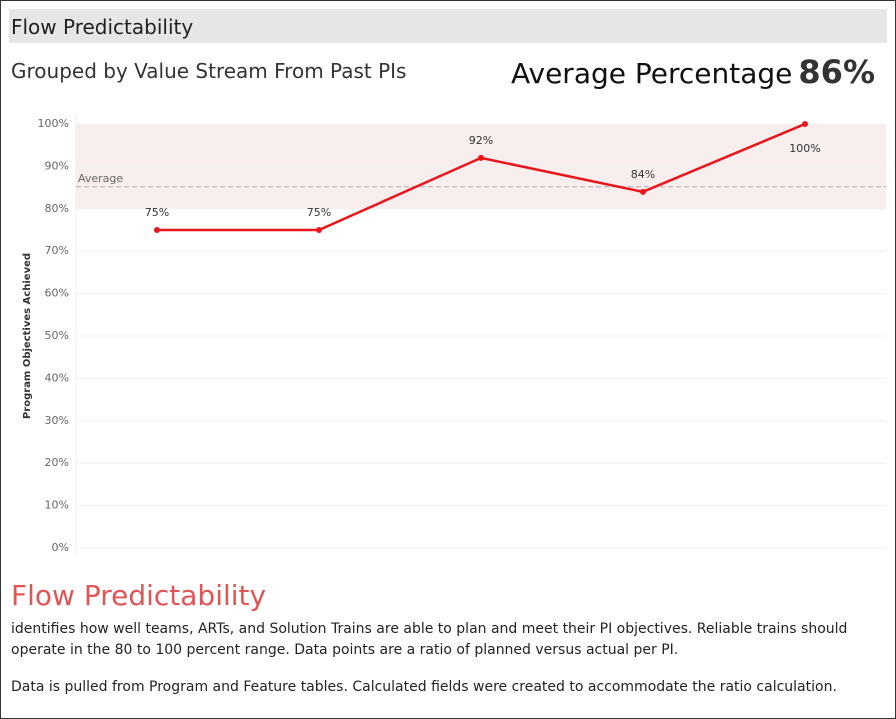 Image resolution: width=896 pixels, height=719 pixels. What do you see at coordinates (57, 420) in the screenshot?
I see `y-tick-label: 30%` at bounding box center [57, 420].